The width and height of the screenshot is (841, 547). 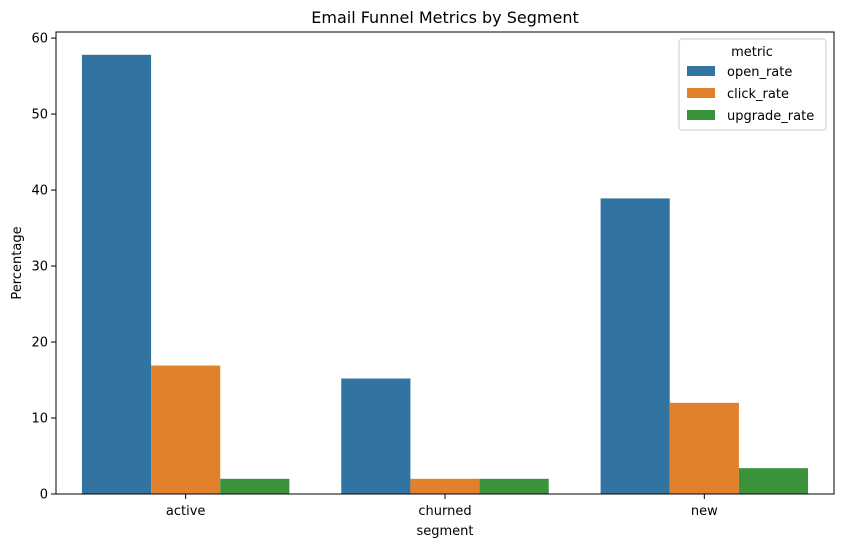 What do you see at coordinates (444, 17) in the screenshot?
I see `chart-title: Email Funnel Metrics by Segment` at bounding box center [444, 17].